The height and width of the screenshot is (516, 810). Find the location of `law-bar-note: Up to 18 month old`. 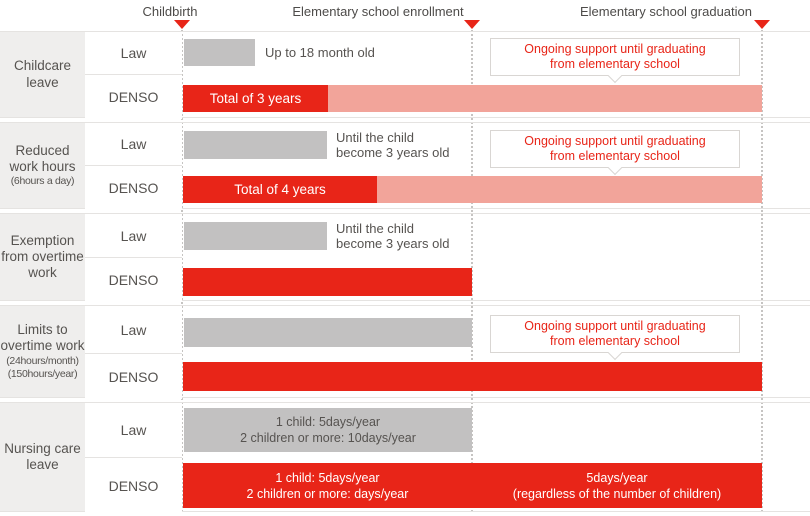

law-bar-note: Up to 18 month old is located at coordinates (320, 52).